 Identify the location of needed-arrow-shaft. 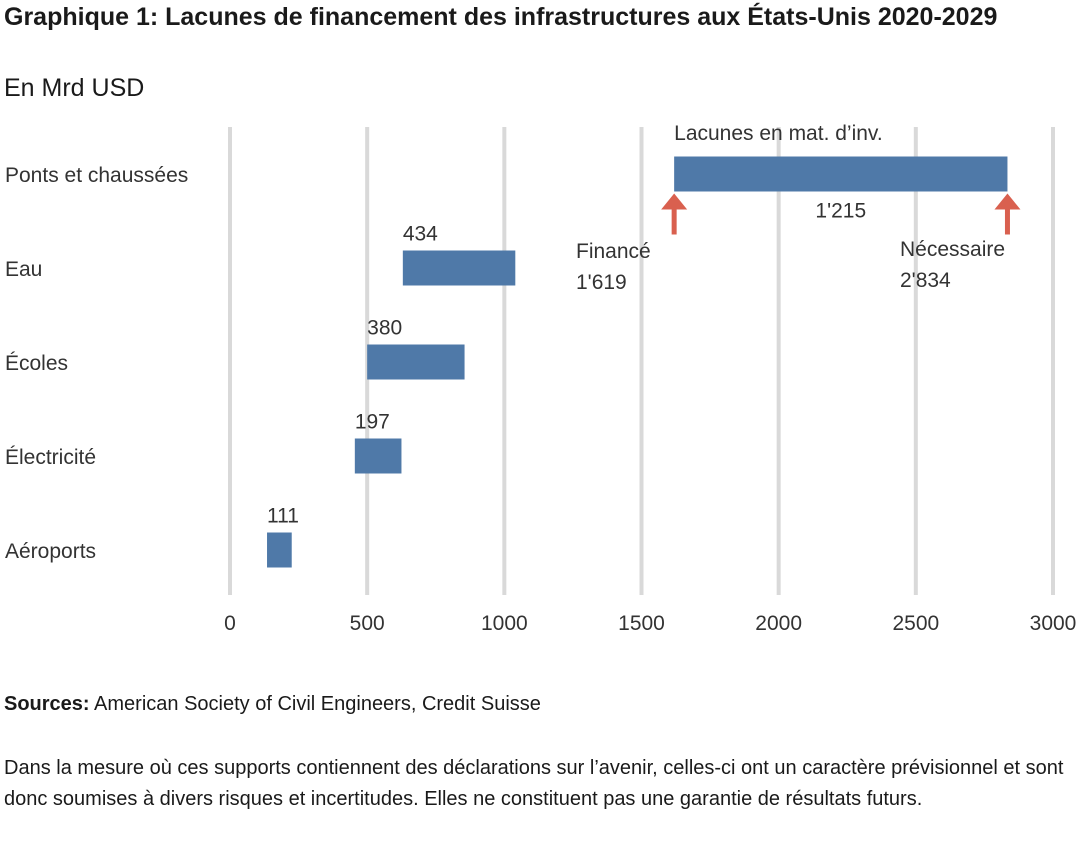
(1007, 221).